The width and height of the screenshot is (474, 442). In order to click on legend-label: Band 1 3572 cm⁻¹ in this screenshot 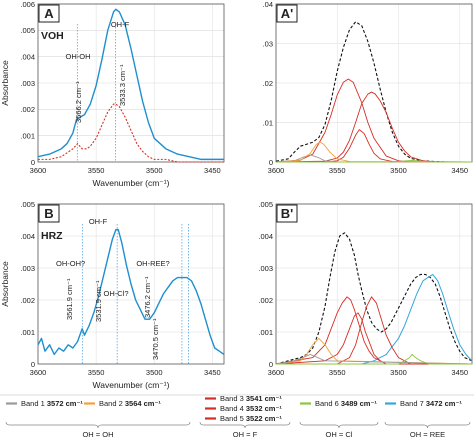, I will do `click(52, 403)`.